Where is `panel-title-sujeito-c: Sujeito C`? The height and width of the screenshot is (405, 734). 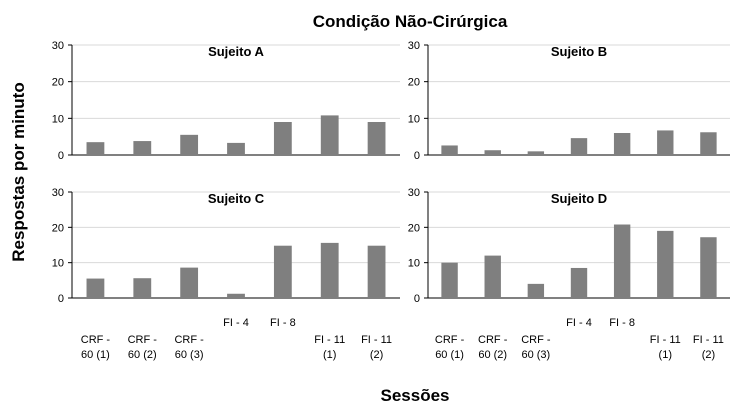 panel-title-sujeito-c: Sujeito C is located at coordinates (236, 198).